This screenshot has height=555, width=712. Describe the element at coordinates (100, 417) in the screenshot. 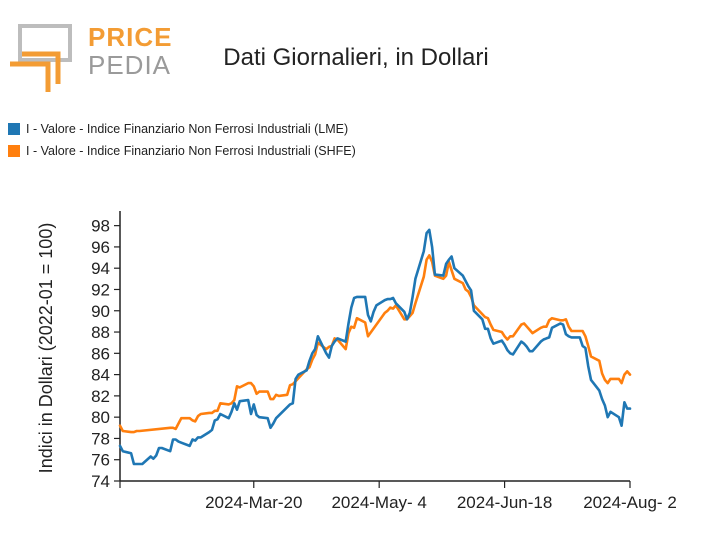

I see `y-tick-label: 80` at that location.